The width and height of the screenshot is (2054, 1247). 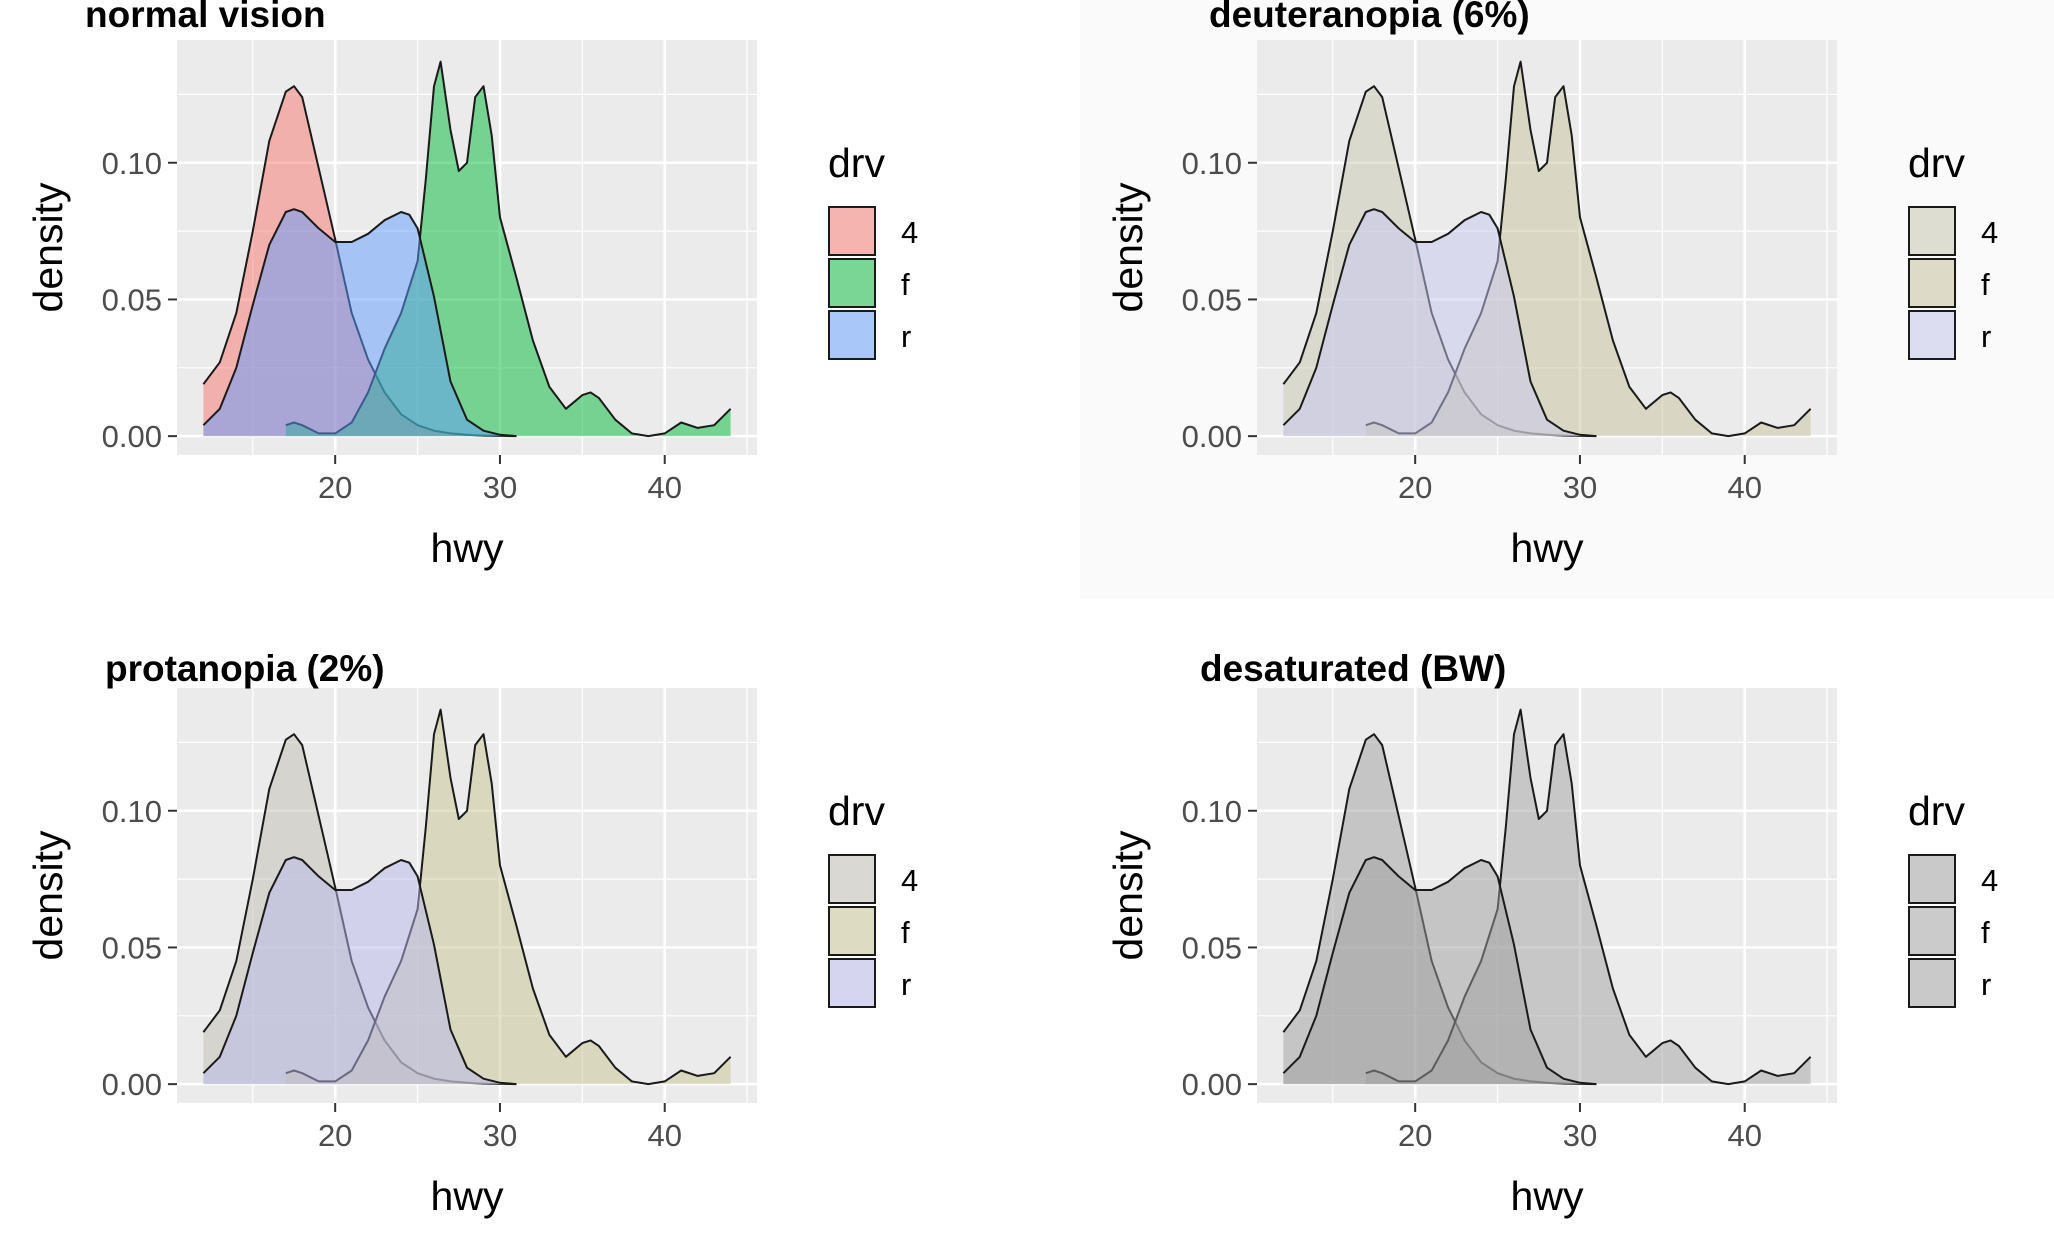 What do you see at coordinates (245, 668) in the screenshot?
I see `chart-title: protanopia (2%)` at bounding box center [245, 668].